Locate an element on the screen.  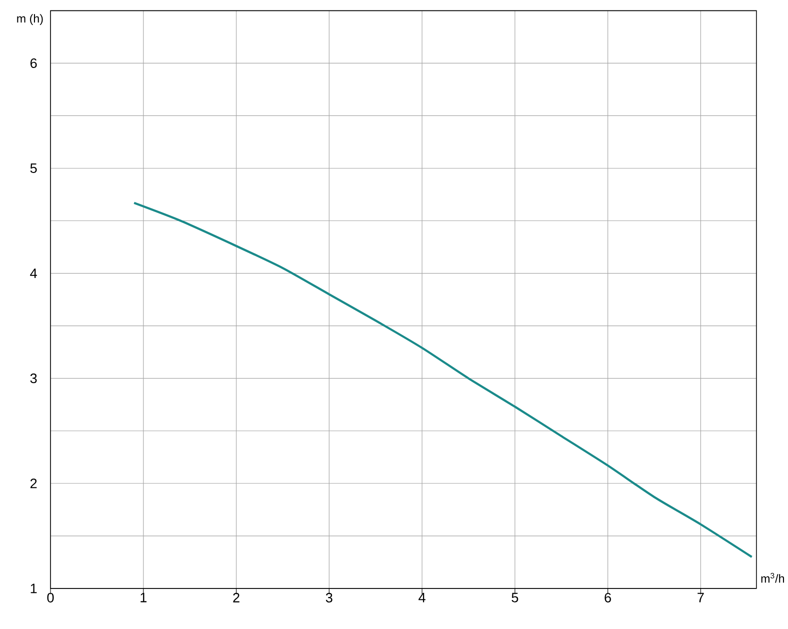
y-tick-label: 1 is located at coordinates (33, 589).